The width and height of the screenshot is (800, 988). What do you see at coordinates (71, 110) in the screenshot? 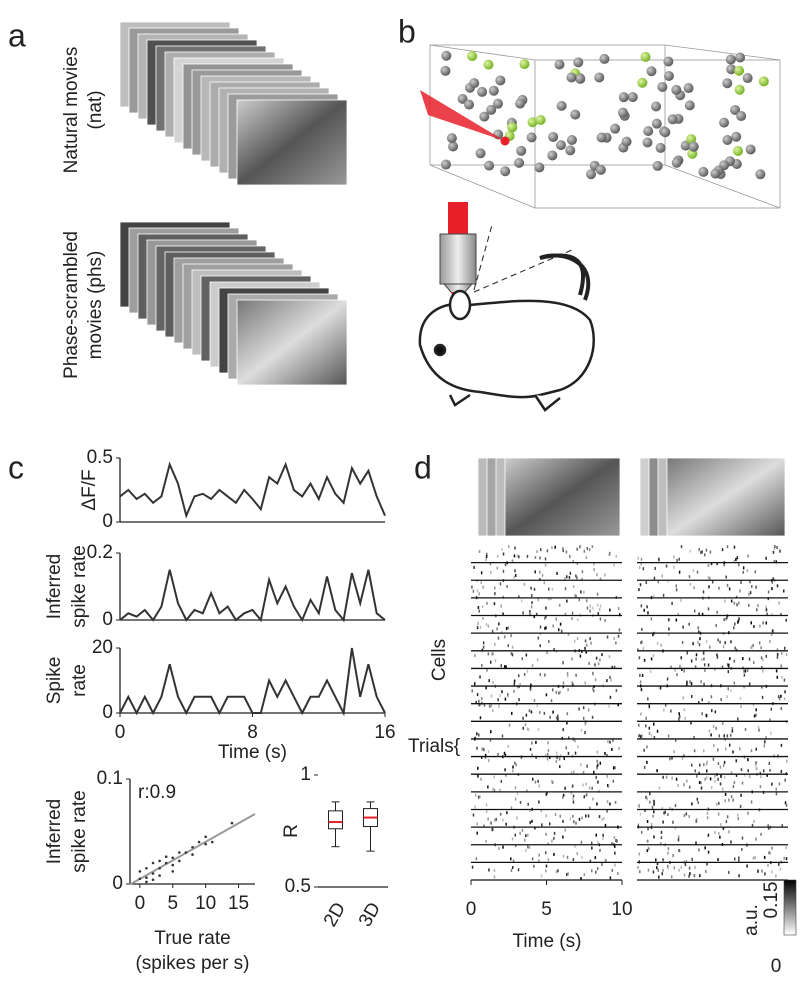
I see `row-label: Natural movies` at bounding box center [71, 110].